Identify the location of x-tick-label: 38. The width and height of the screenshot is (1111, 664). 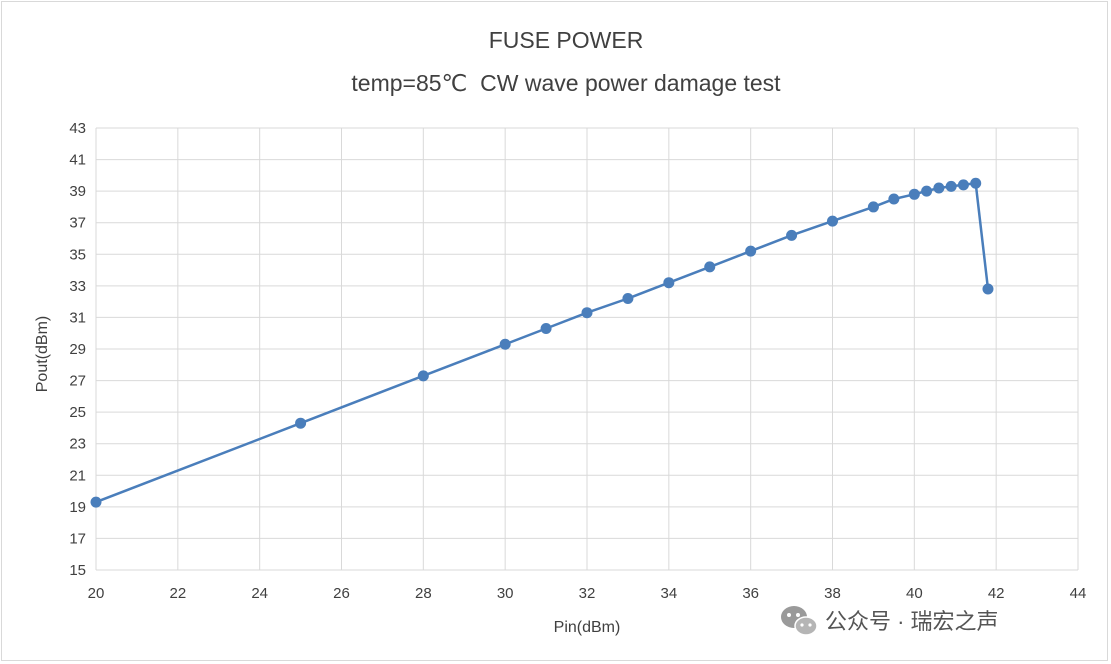
(832, 593).